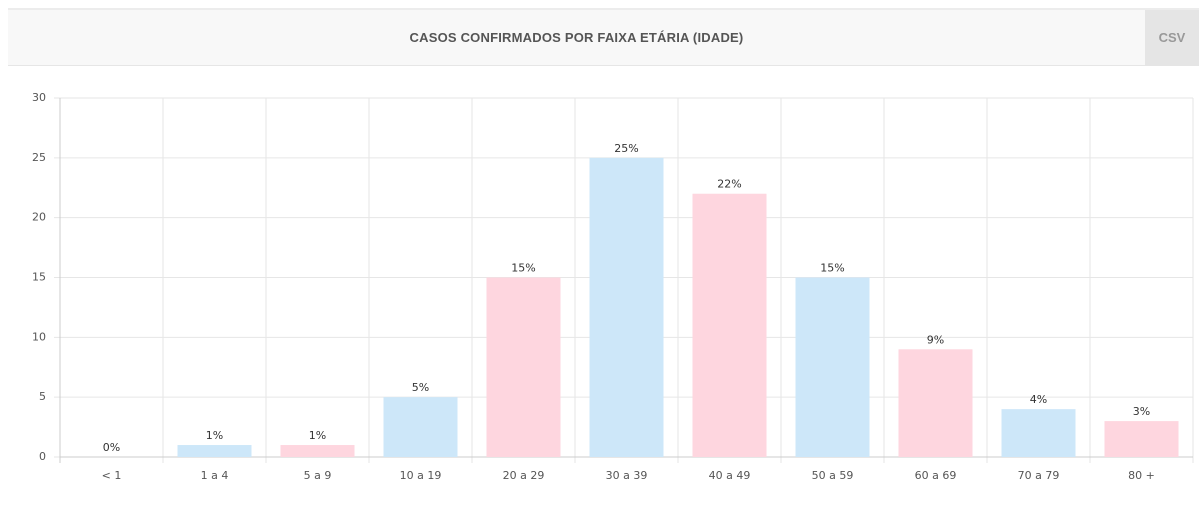 This screenshot has height=520, width=1199. Describe the element at coordinates (936, 475) in the screenshot. I see `x-tick-label: 60 a 69` at that location.